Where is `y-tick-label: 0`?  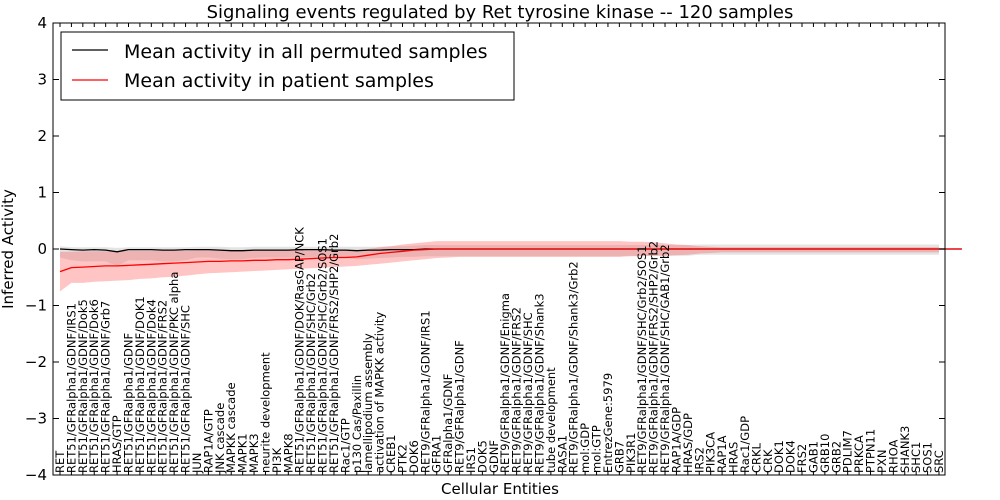 y-tick-label: 0 is located at coordinates (42, 249).